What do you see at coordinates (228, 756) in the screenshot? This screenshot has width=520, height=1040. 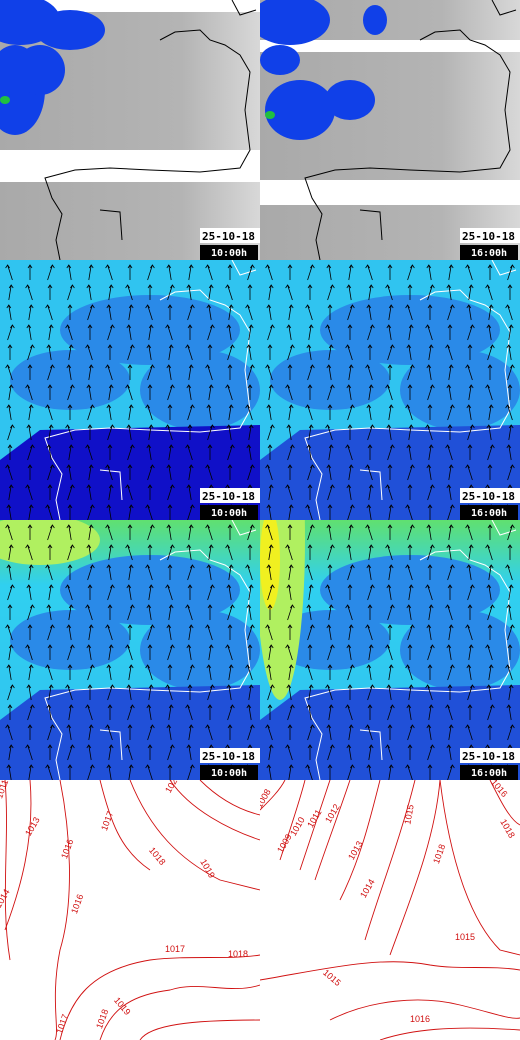 I see `date-label: 25-10-18` at bounding box center [228, 756].